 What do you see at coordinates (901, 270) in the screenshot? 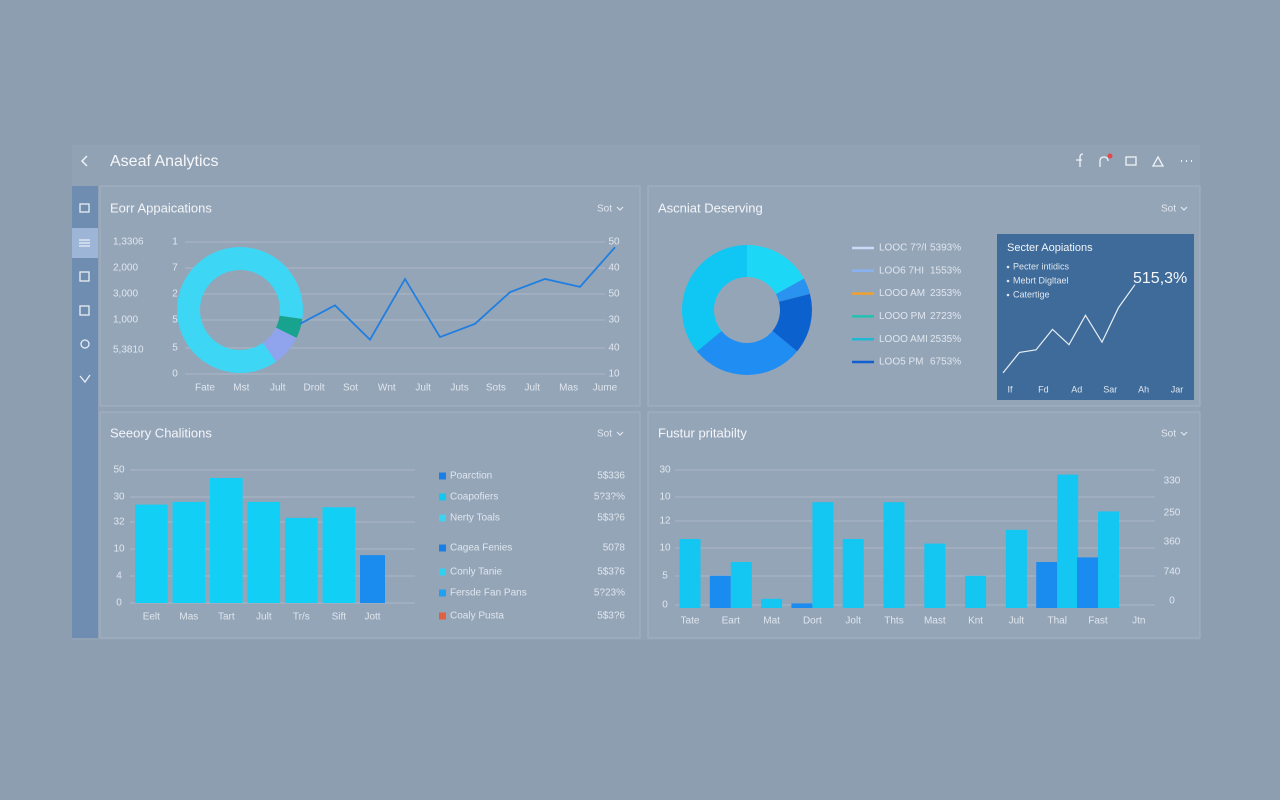
I see `legend-label: LOO6 7HI` at bounding box center [901, 270].